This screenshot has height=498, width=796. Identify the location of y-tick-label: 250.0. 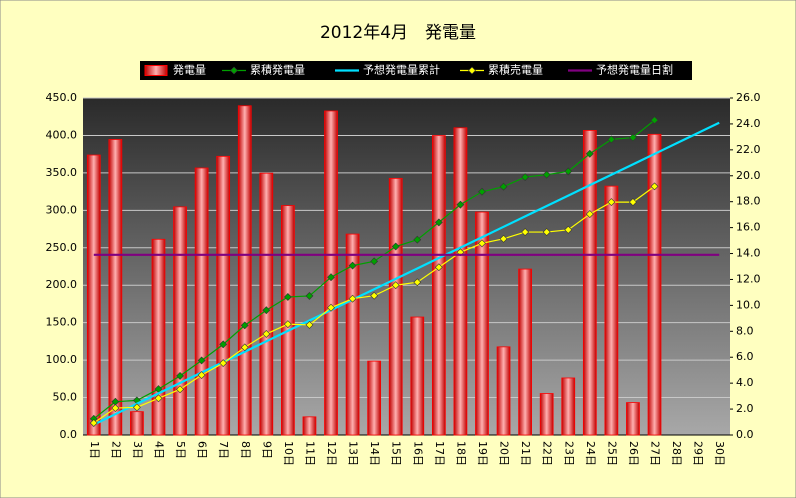
(62, 247).